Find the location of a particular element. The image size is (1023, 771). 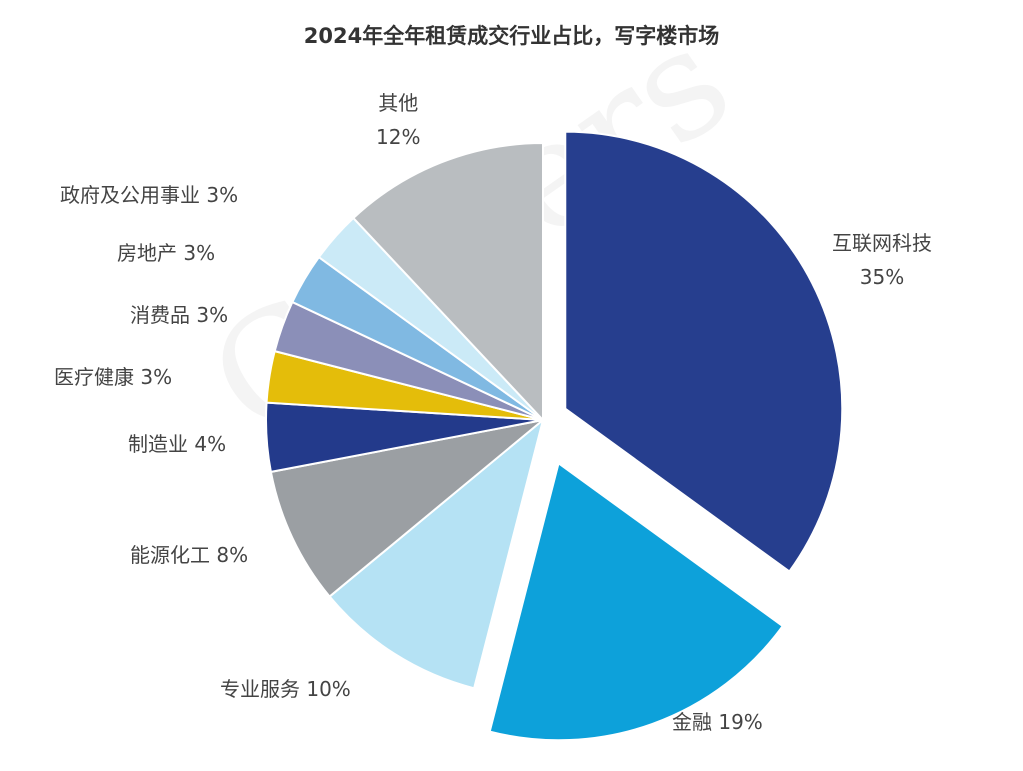

slice-label: 能源化工 8% is located at coordinates (189, 555).